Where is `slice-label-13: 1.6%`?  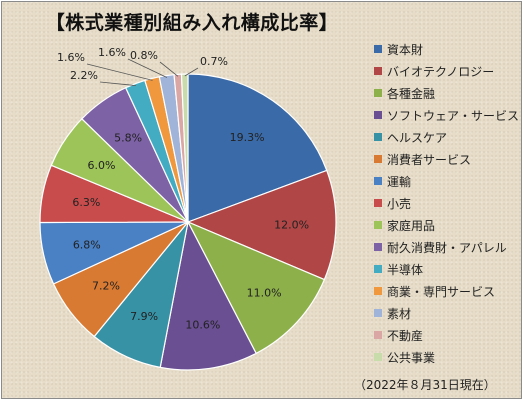
slice-label-13: 1.6% is located at coordinates (112, 52).